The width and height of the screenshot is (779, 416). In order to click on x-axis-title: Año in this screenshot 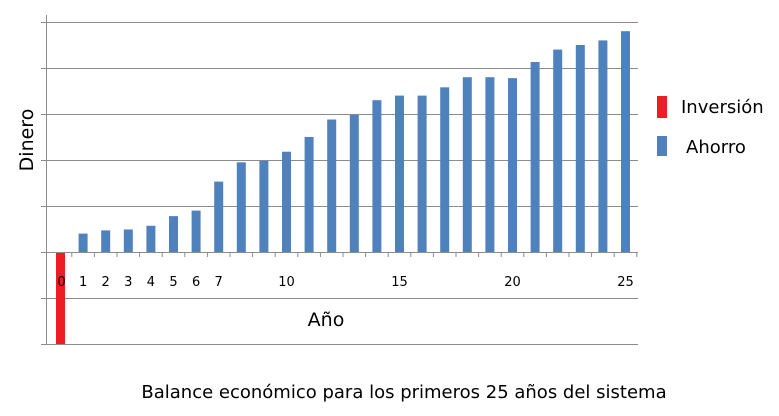, I will do `click(326, 320)`.